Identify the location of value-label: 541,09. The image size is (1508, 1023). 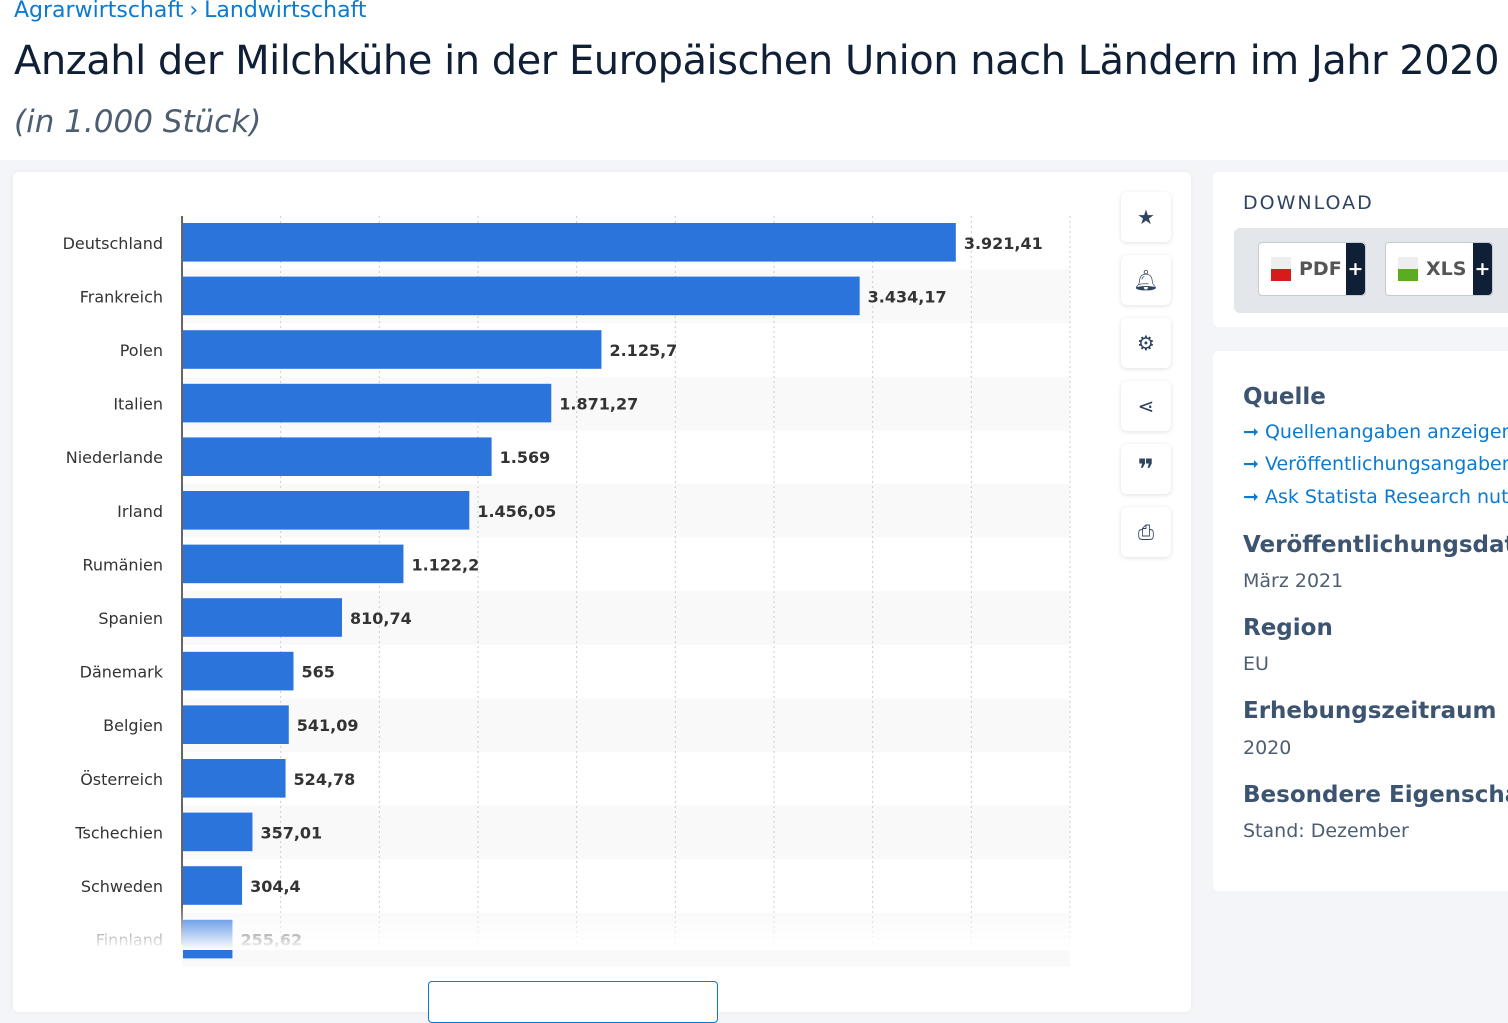
(328, 725).